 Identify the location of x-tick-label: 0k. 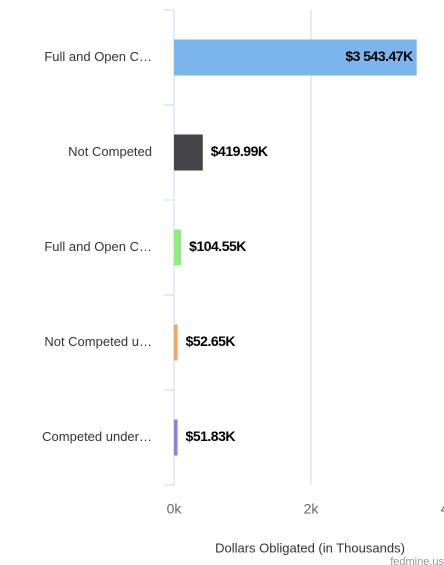
(175, 509).